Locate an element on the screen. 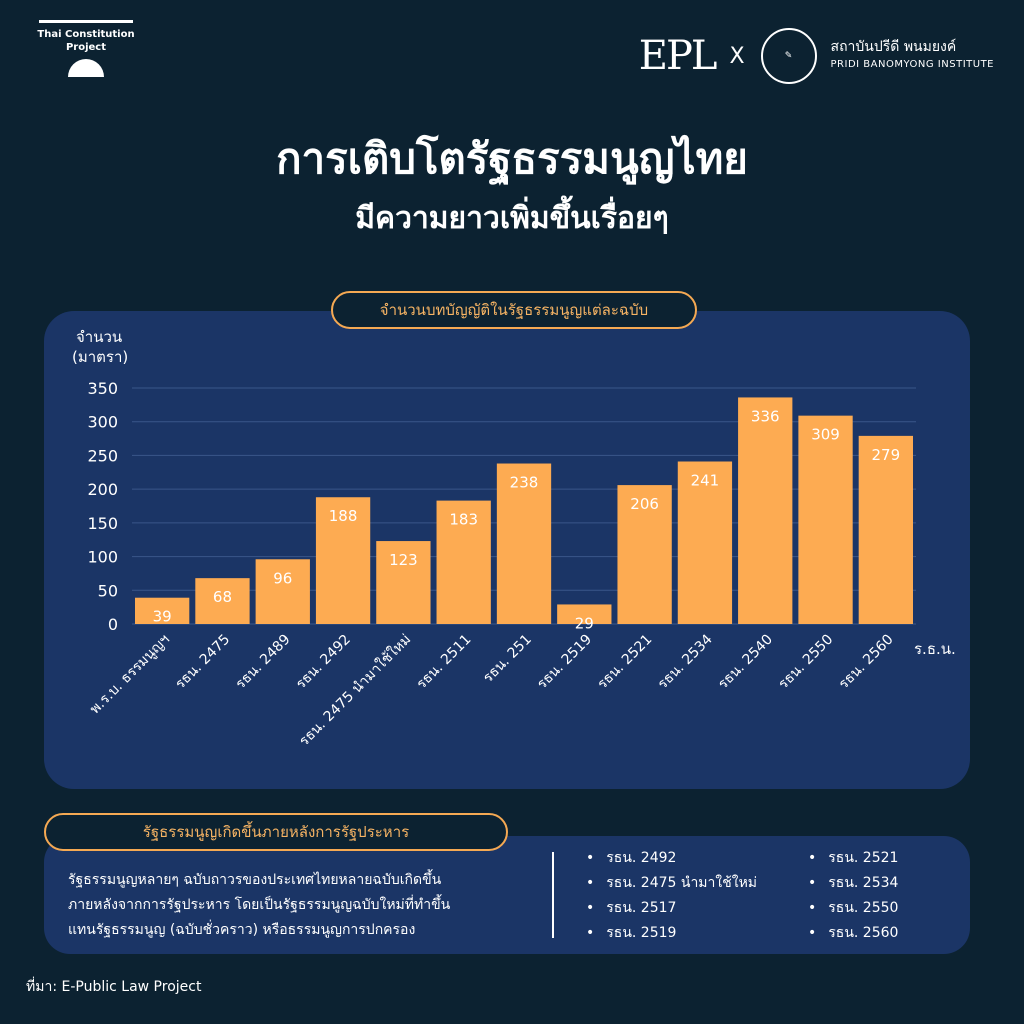 This screenshot has width=1024, height=1024. chart-title: จำนวนบทบัญญัติในรัฐธรรมนูญแต่ละฉบับ is located at coordinates (514, 310).